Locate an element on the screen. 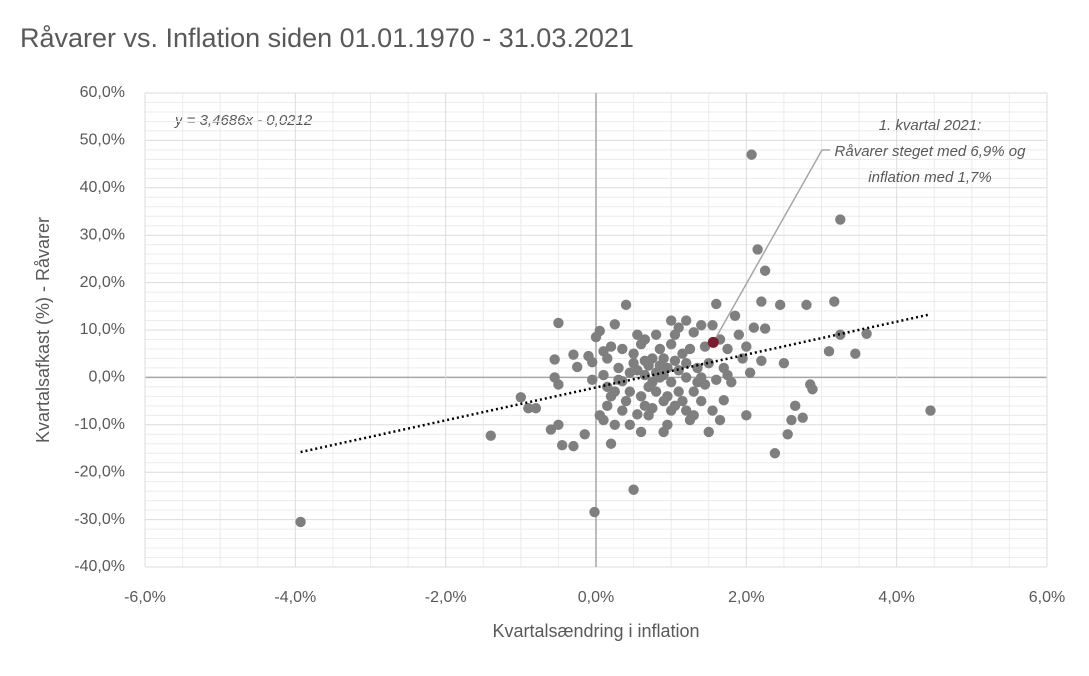 The image size is (1089, 676). y-tick-label: -20,0% is located at coordinates (99, 471).